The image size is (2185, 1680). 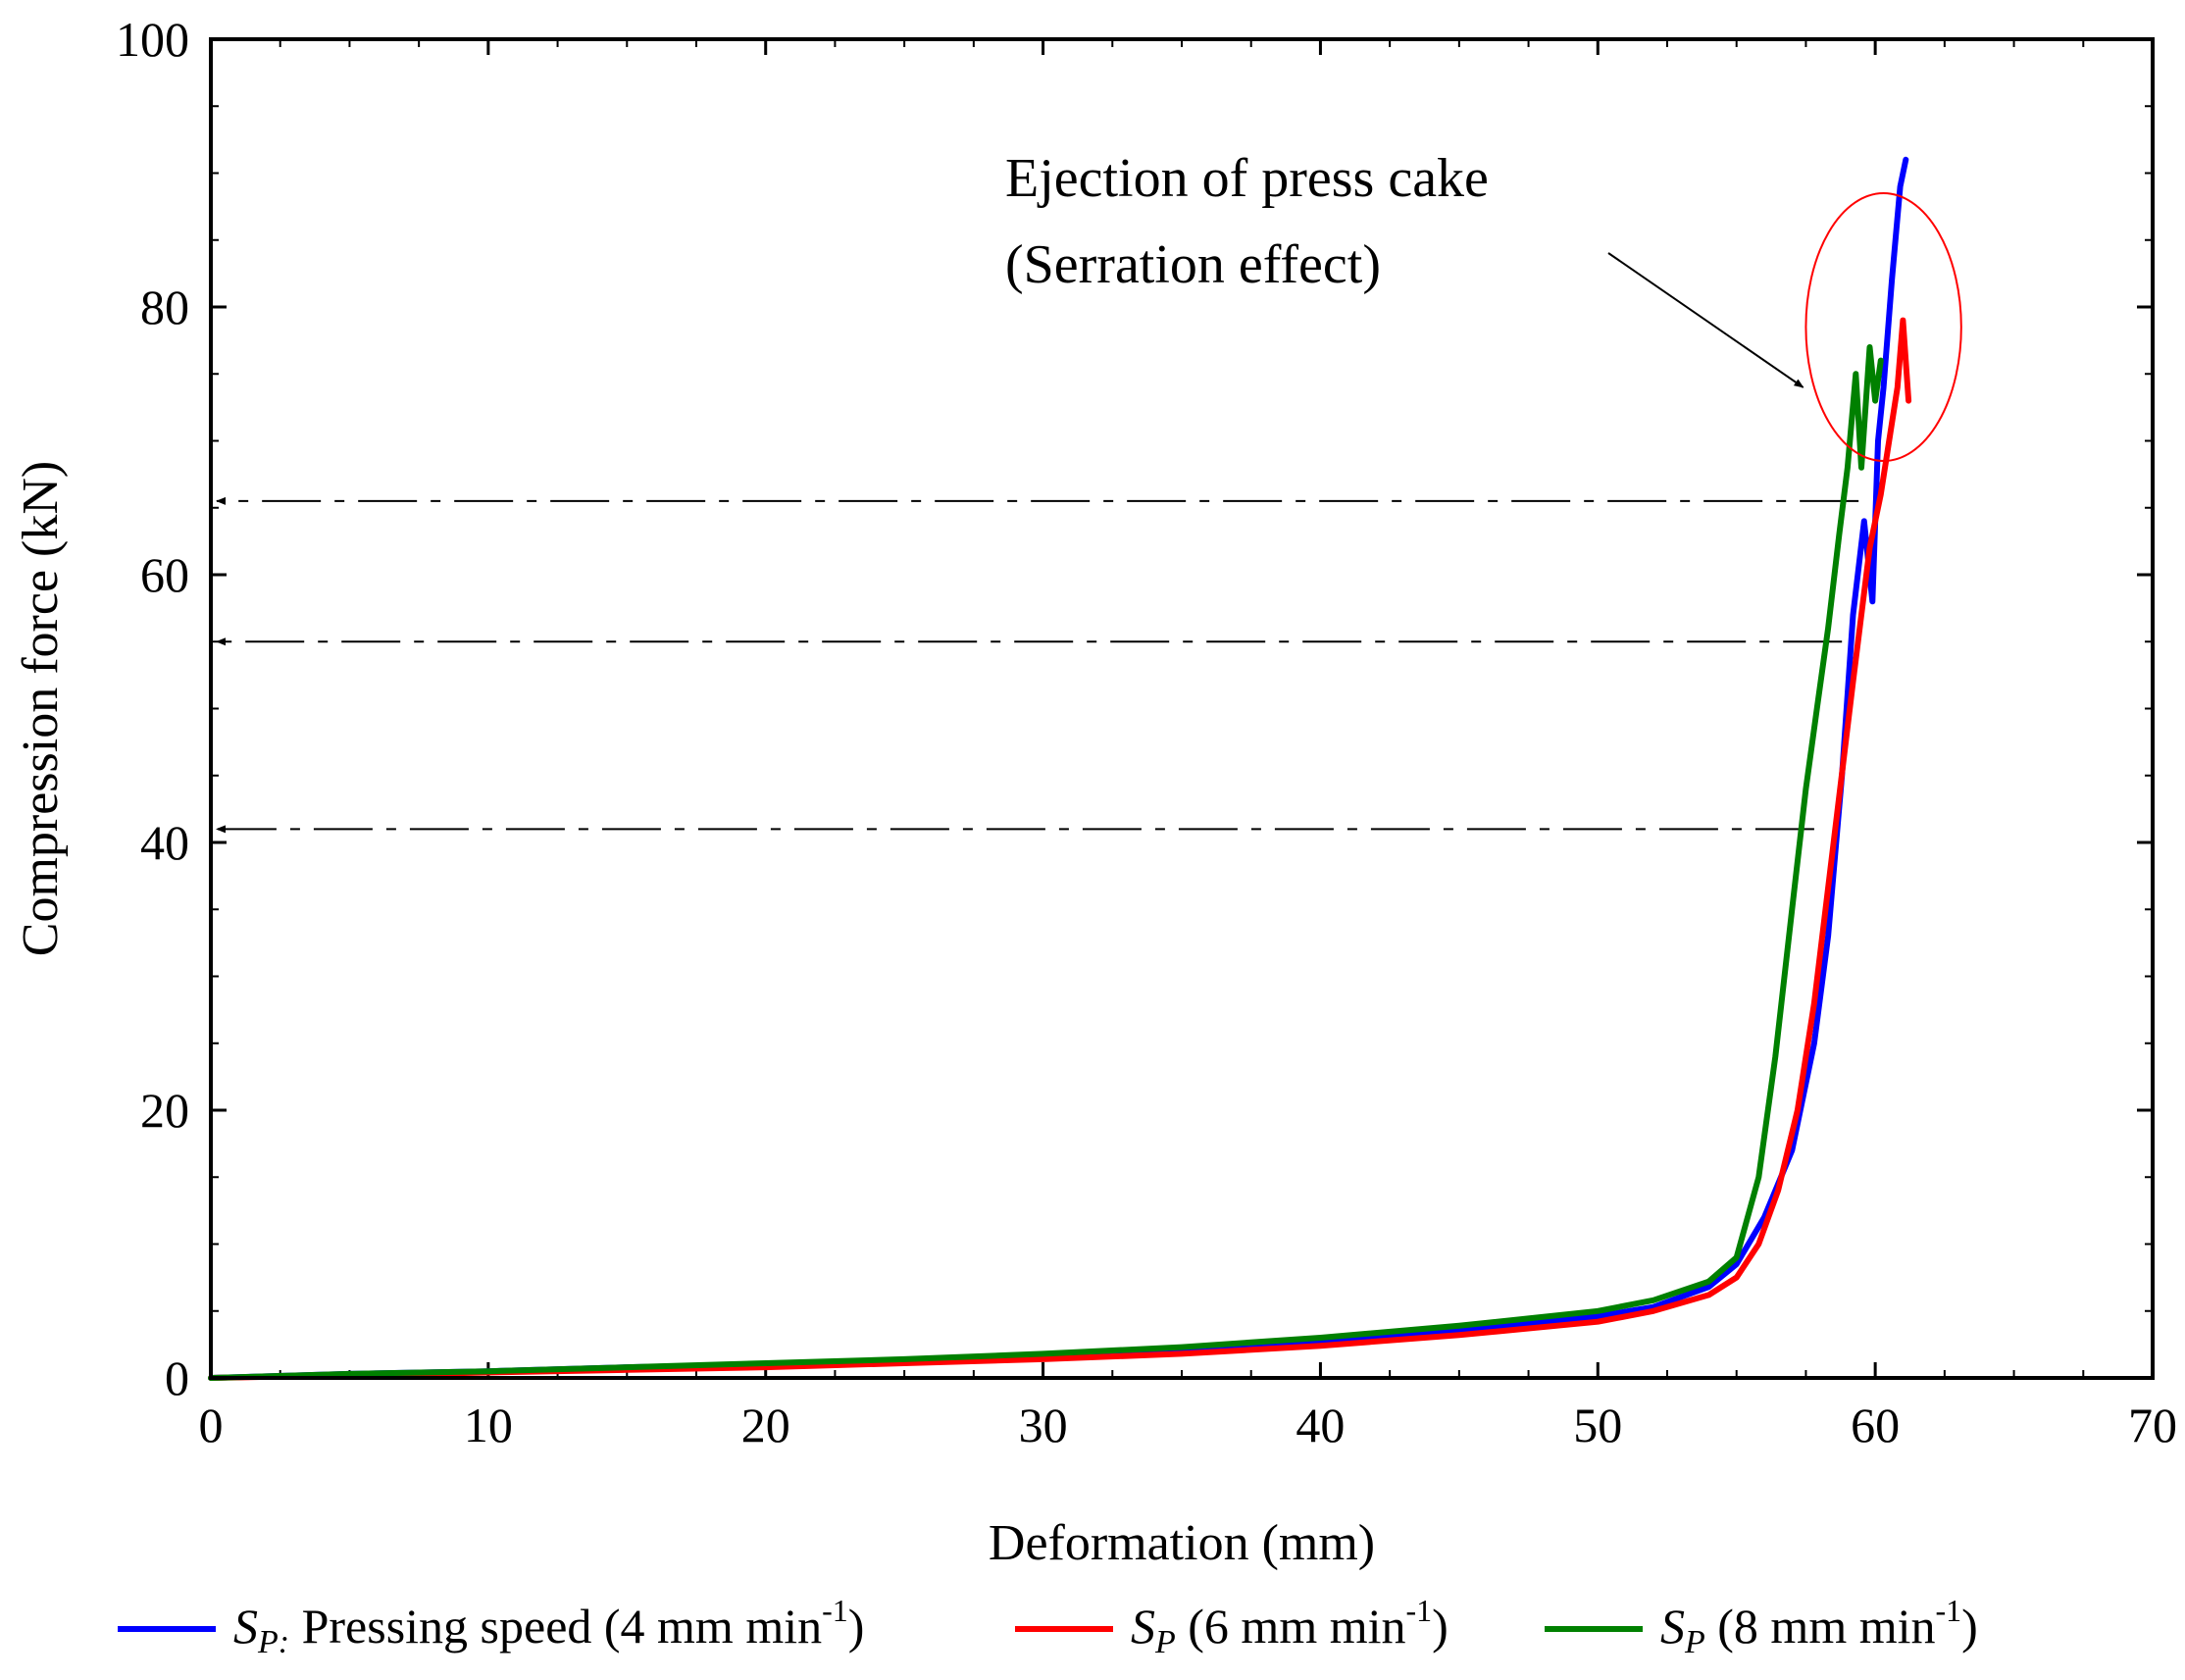 What do you see at coordinates (2152, 1425) in the screenshot?
I see `x-tick-label: 70` at bounding box center [2152, 1425].